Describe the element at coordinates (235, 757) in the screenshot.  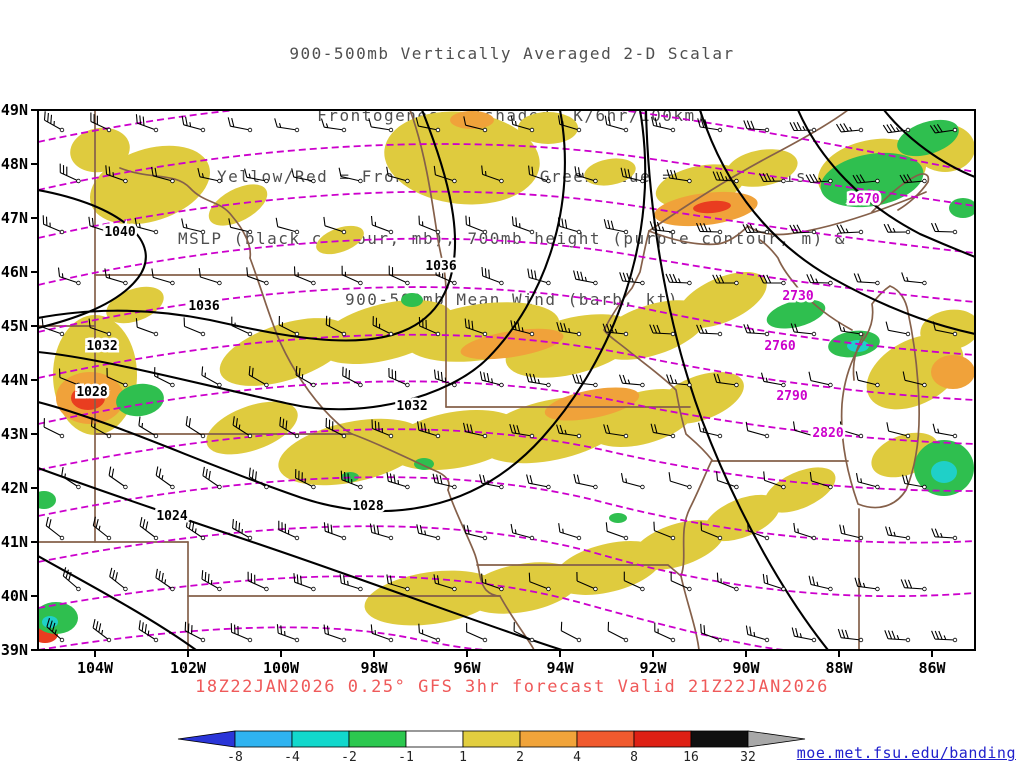
I see `svg-text: -8` at that location.